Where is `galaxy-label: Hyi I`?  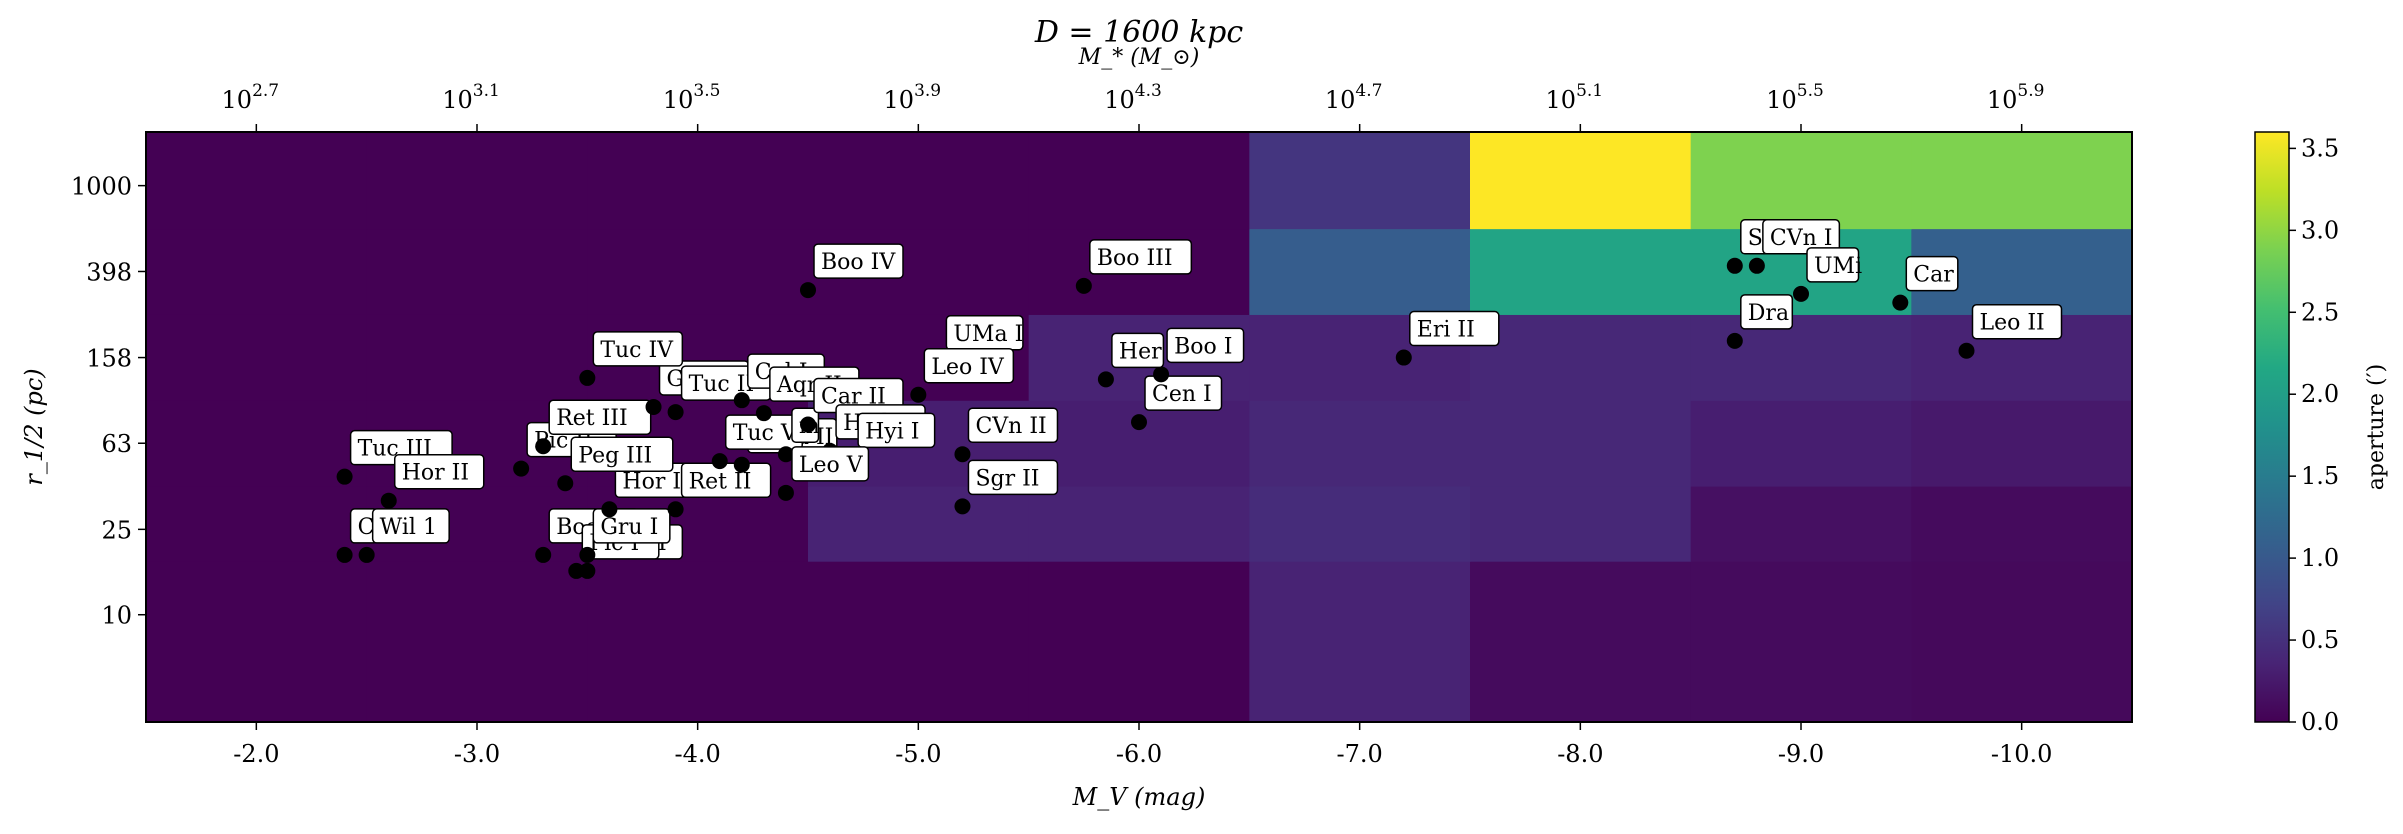
galaxy-label: Hyi I is located at coordinates (896, 430).